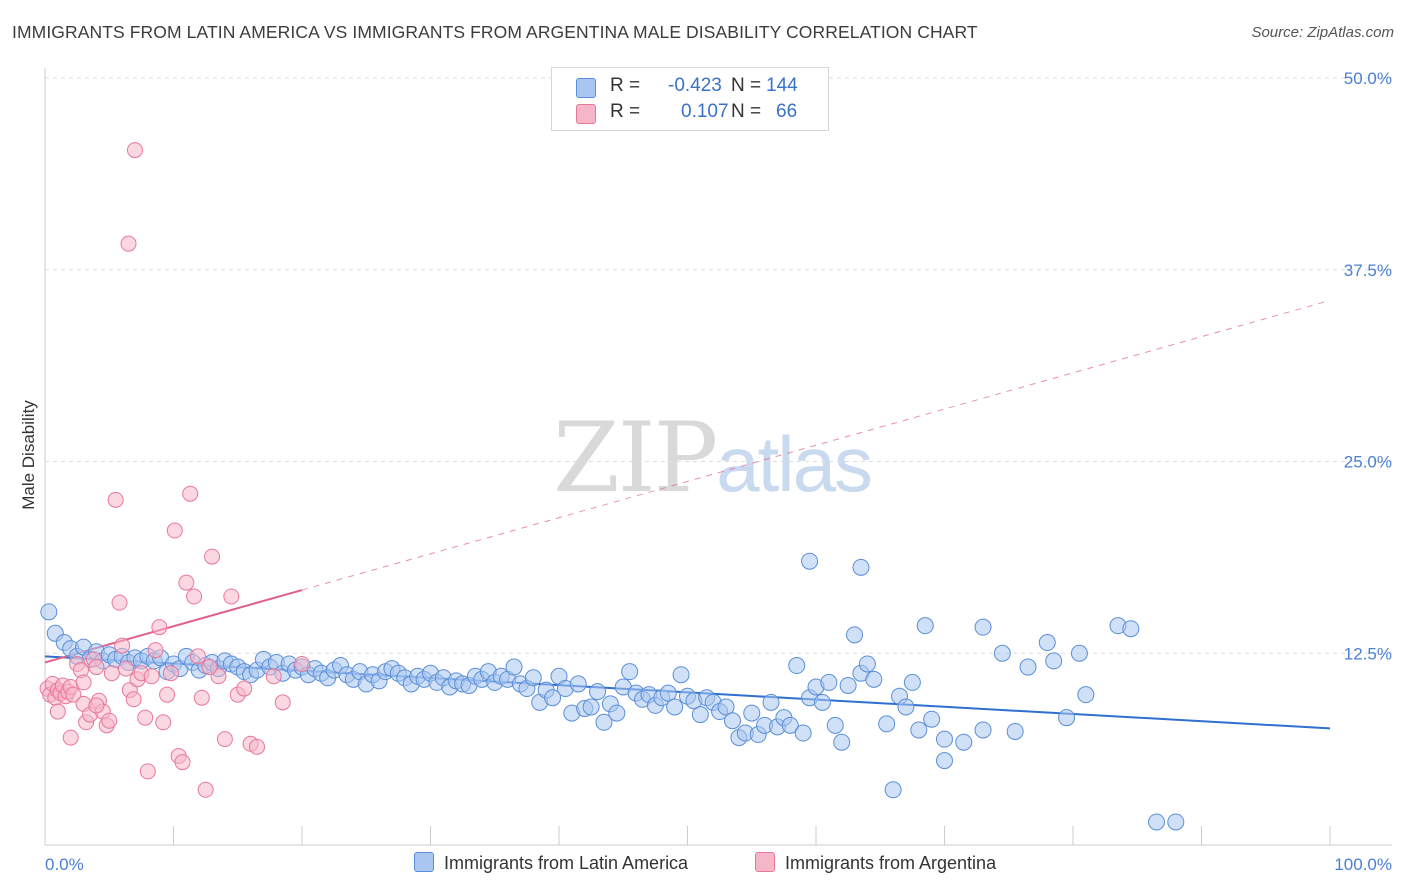 The width and height of the screenshot is (1406, 892). What do you see at coordinates (424, 862) in the screenshot?
I see `bottom-legend-swatch-blue` at bounding box center [424, 862].